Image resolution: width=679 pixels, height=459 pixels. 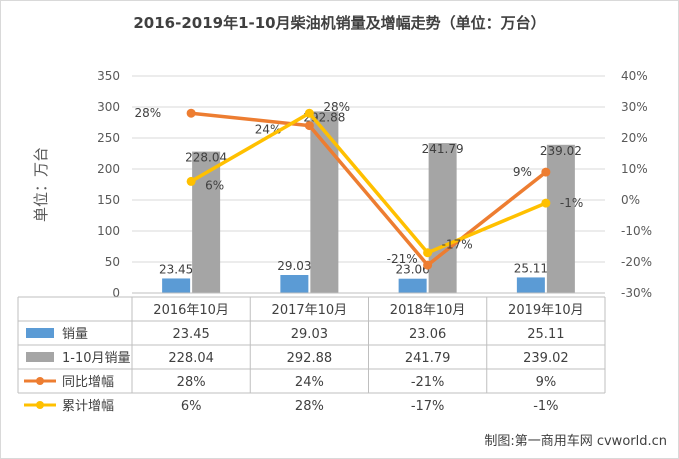 What do you see at coordinates (108, 231) in the screenshot?
I see `y-tick-label: 100` at bounding box center [108, 231].